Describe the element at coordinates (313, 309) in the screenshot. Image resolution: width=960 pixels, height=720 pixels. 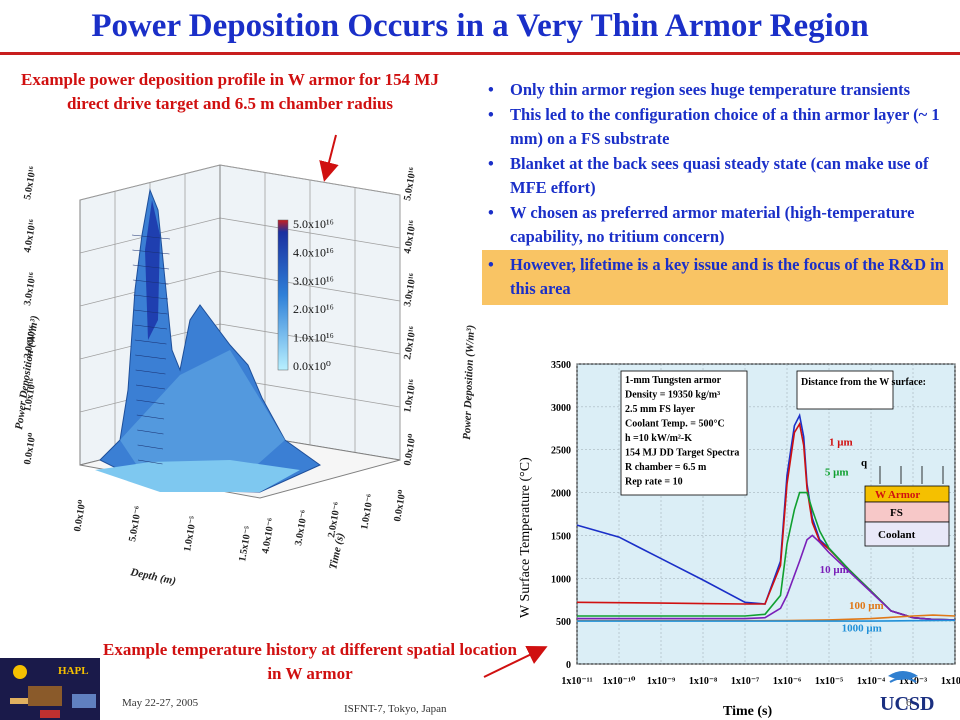
I see `colorbar-tick-label: 2.0x10¹⁶` at that location.